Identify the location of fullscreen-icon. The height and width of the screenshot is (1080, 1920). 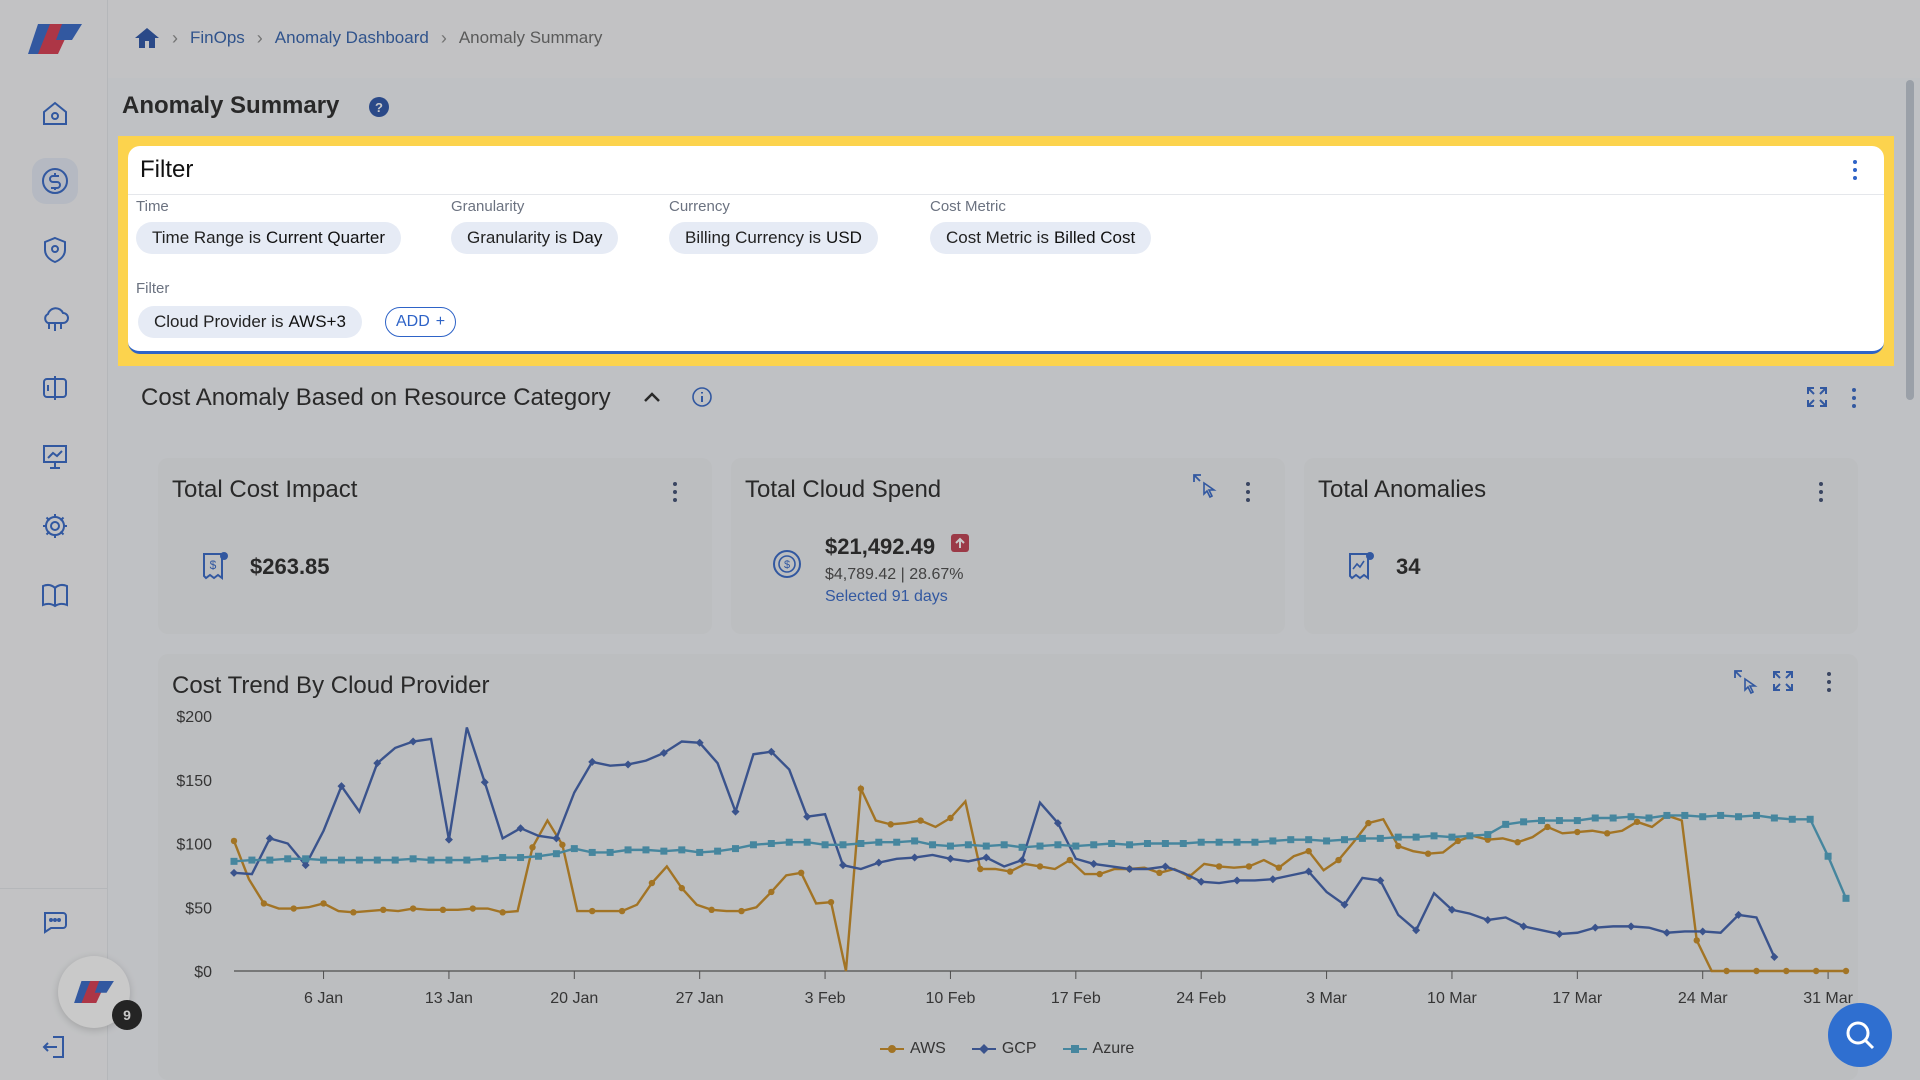
(1817, 397).